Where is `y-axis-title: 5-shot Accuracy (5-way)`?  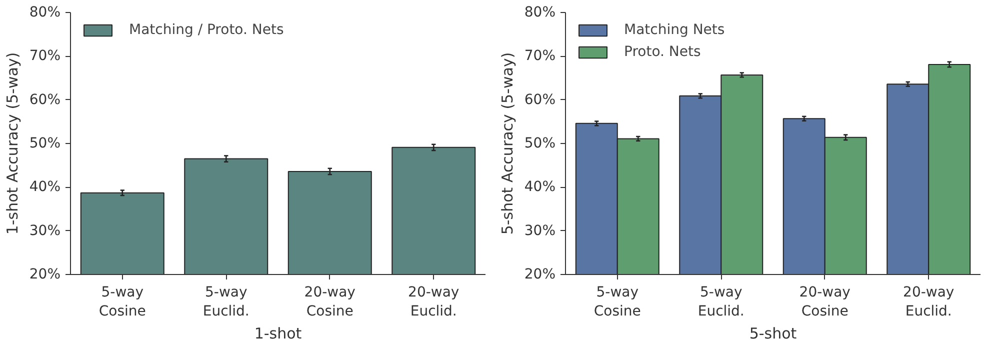 y-axis-title: 5-shot Accuracy (5-way) is located at coordinates (507, 143).